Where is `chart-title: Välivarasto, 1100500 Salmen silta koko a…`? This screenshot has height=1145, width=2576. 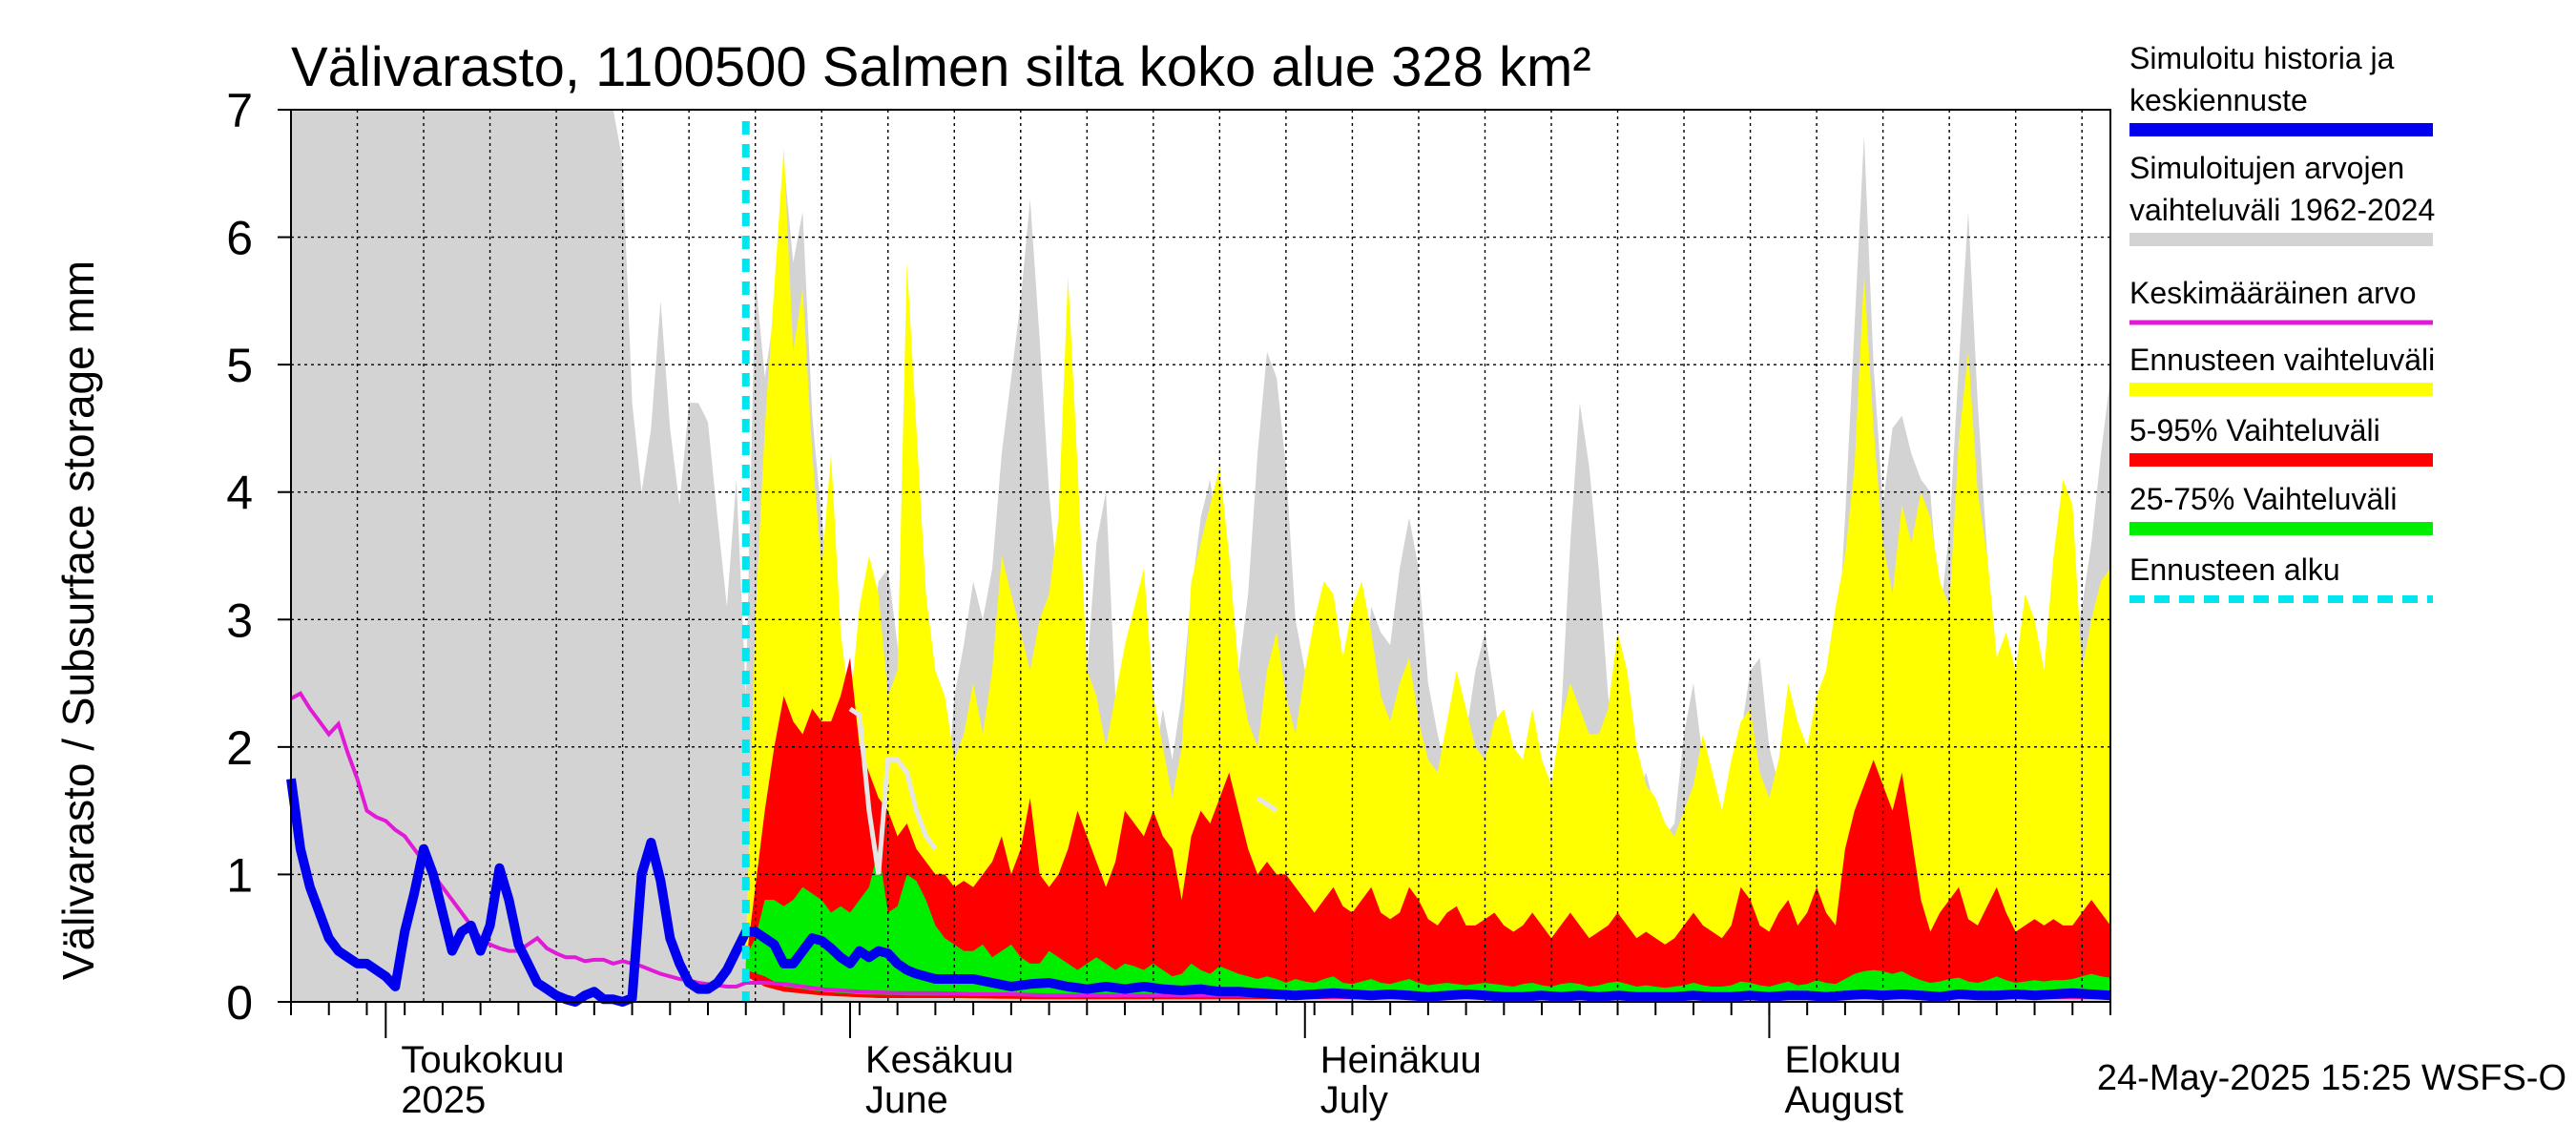
chart-title: Välivarasto, 1100500 Salmen silta koko a… is located at coordinates (941, 67).